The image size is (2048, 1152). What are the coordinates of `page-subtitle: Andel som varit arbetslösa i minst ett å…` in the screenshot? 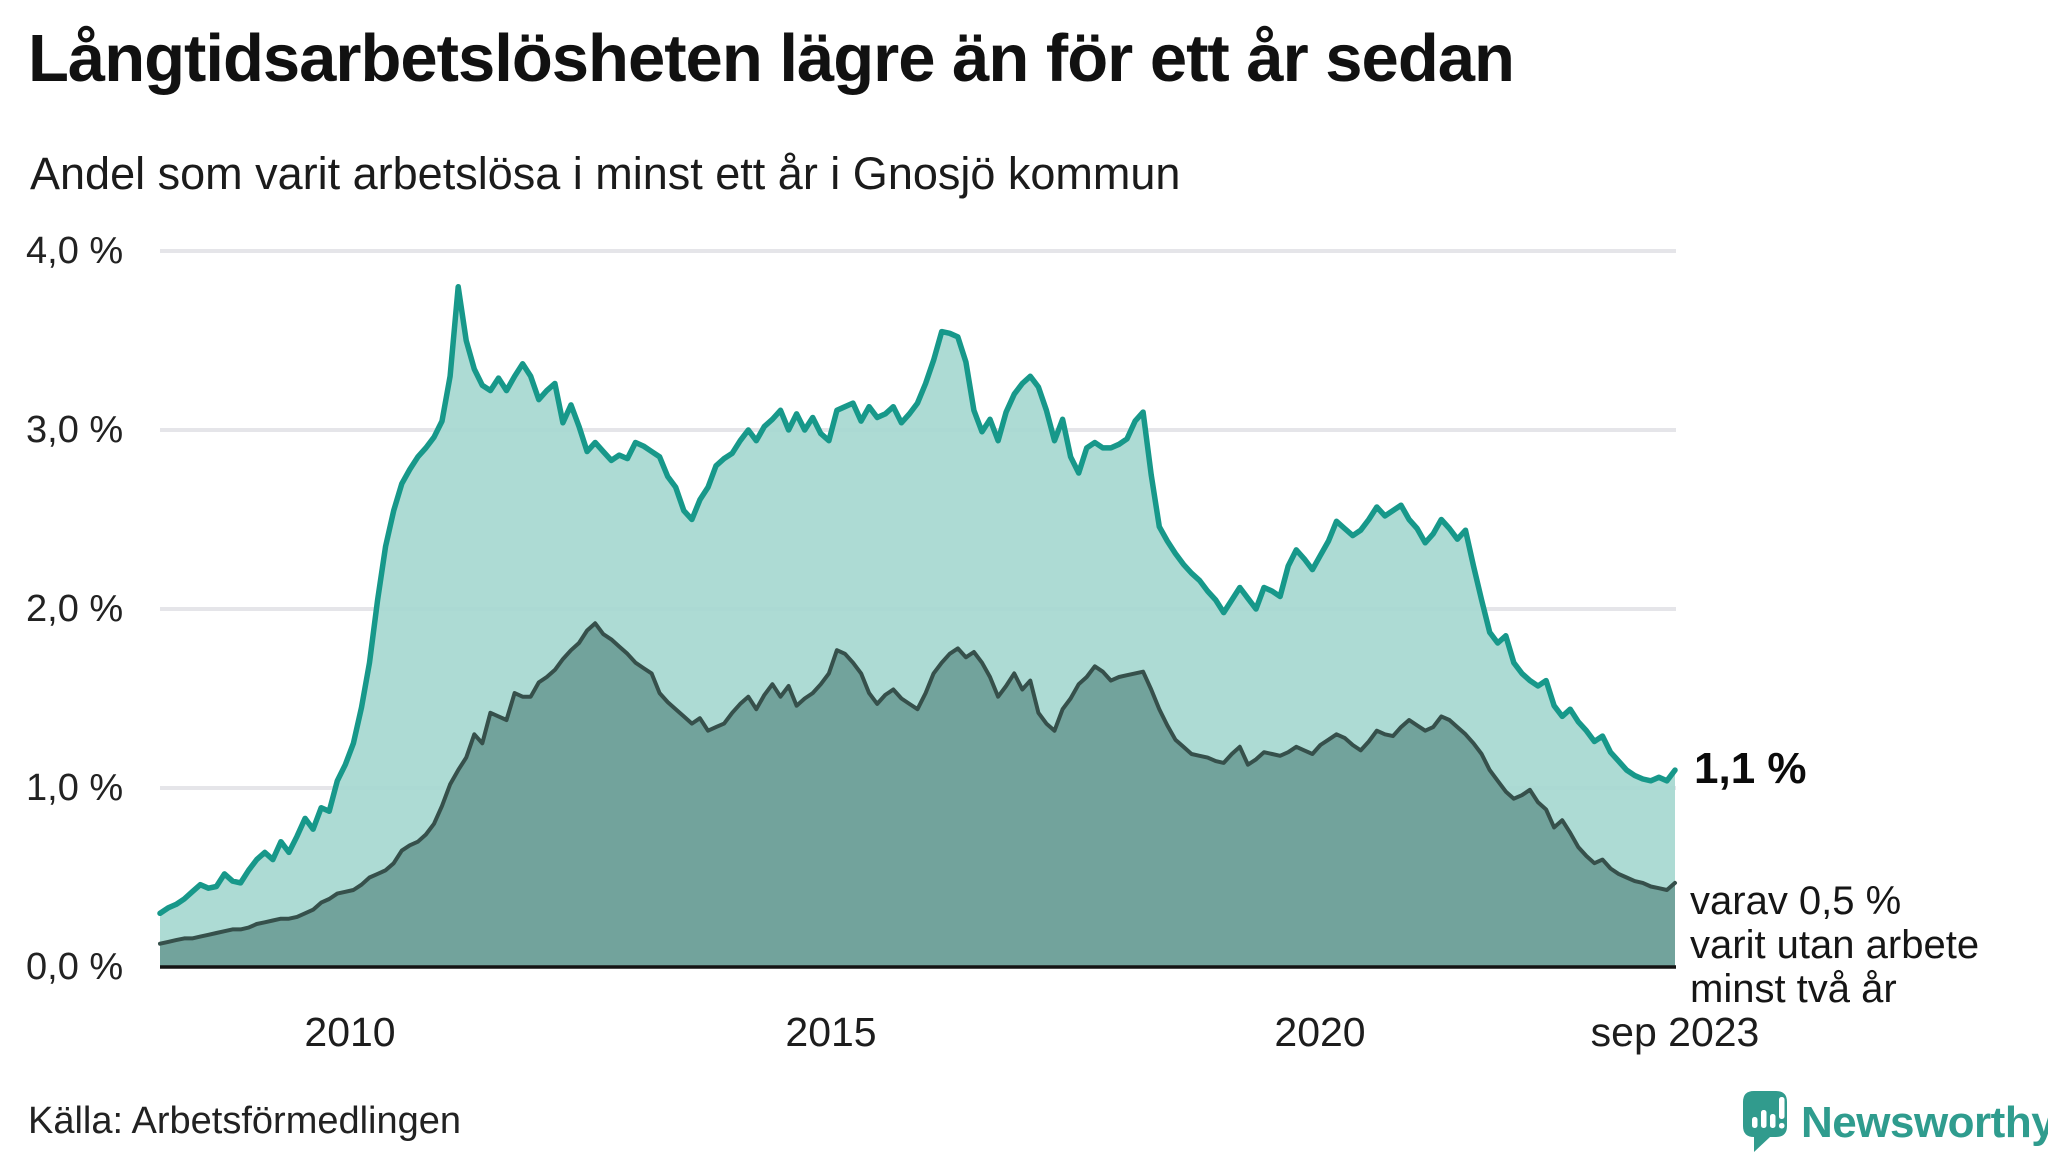 It's located at (605, 173).